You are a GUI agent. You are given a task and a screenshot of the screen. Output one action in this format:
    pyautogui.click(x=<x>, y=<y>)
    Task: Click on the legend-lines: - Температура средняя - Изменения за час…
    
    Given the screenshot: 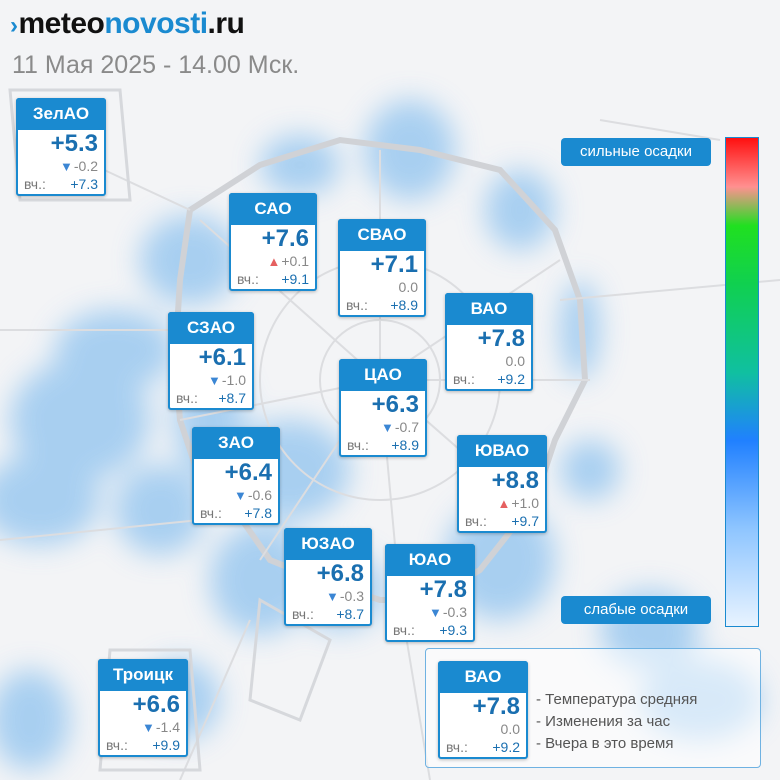 What is the action you would take?
    pyautogui.click(x=616, y=722)
    